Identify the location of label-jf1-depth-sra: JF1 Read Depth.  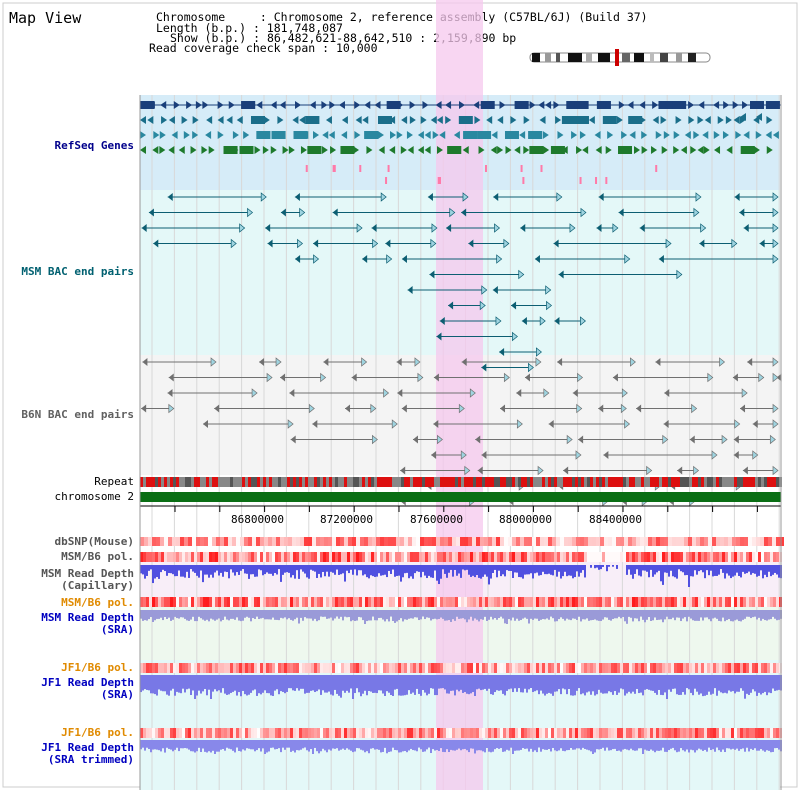
(87, 682).